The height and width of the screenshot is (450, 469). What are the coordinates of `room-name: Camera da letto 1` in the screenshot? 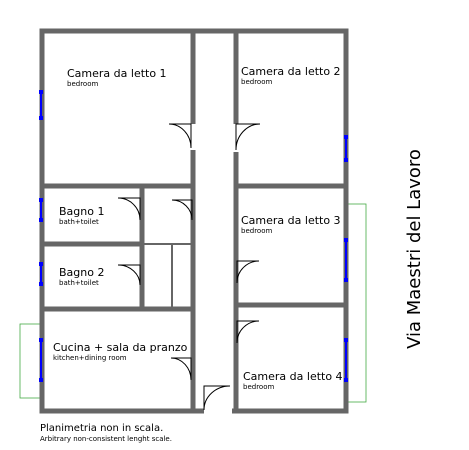 It's located at (117, 73).